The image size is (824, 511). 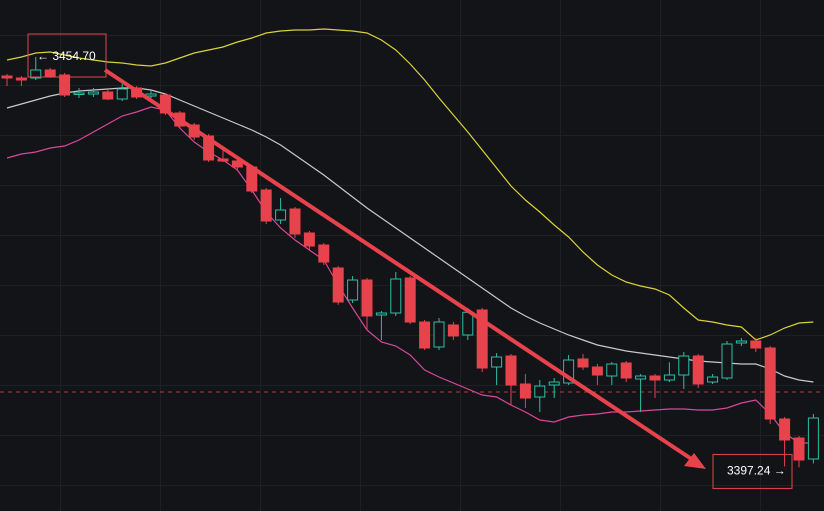 What do you see at coordinates (695, 461) in the screenshot?
I see `trend-arrow-head` at bounding box center [695, 461].